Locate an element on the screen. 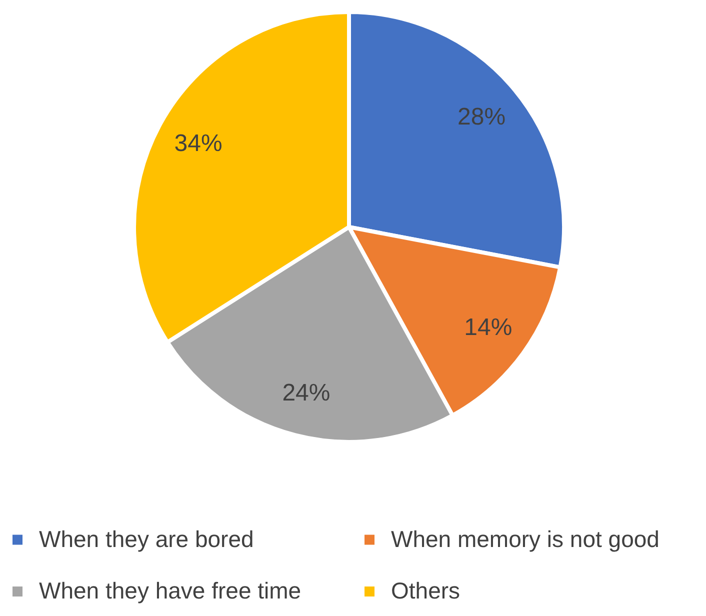 This screenshot has height=616, width=706. data-label: 28% is located at coordinates (482, 116).